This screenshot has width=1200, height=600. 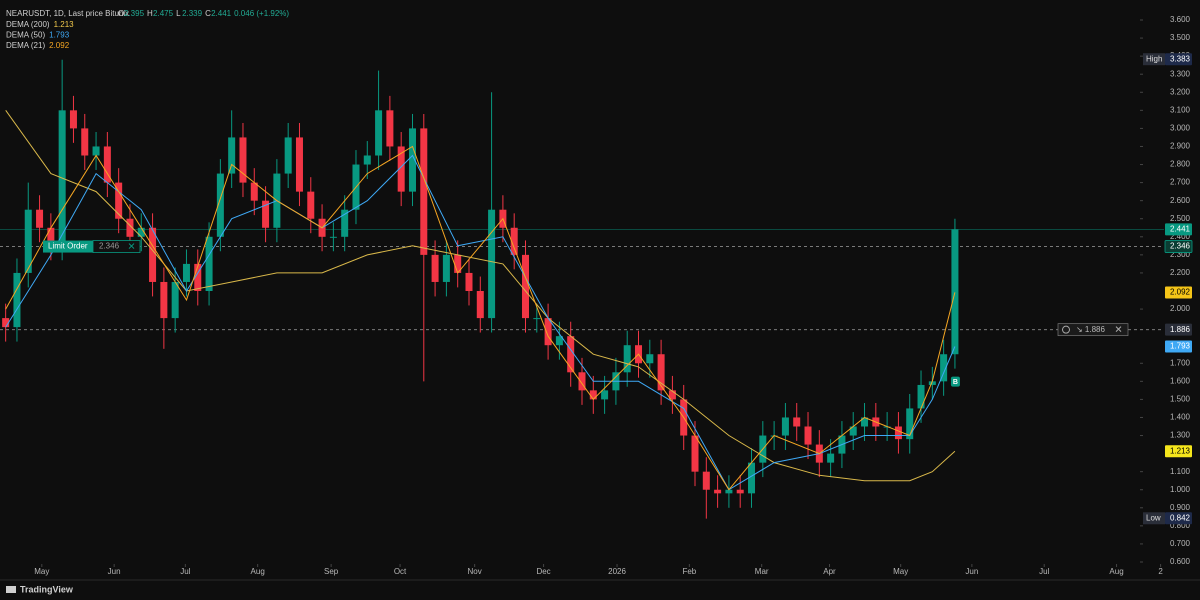 I want to click on limit-order-value-box, so click(x=116, y=246).